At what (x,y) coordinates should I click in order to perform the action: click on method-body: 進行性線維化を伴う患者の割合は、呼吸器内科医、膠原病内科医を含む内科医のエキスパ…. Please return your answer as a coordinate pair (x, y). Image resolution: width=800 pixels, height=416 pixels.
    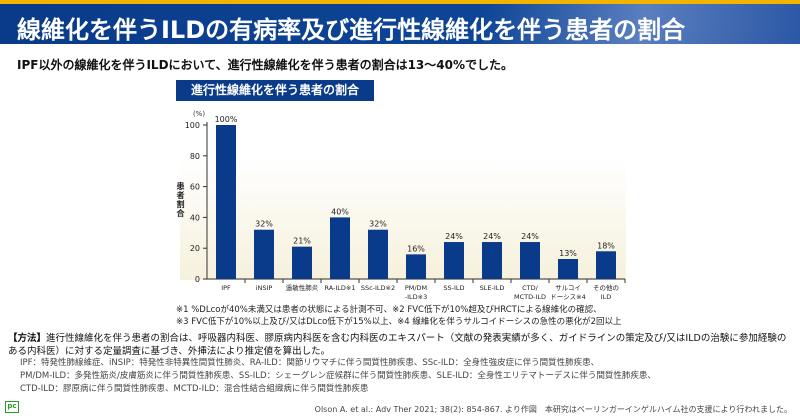
    Looking at the image, I should click on (397, 345).